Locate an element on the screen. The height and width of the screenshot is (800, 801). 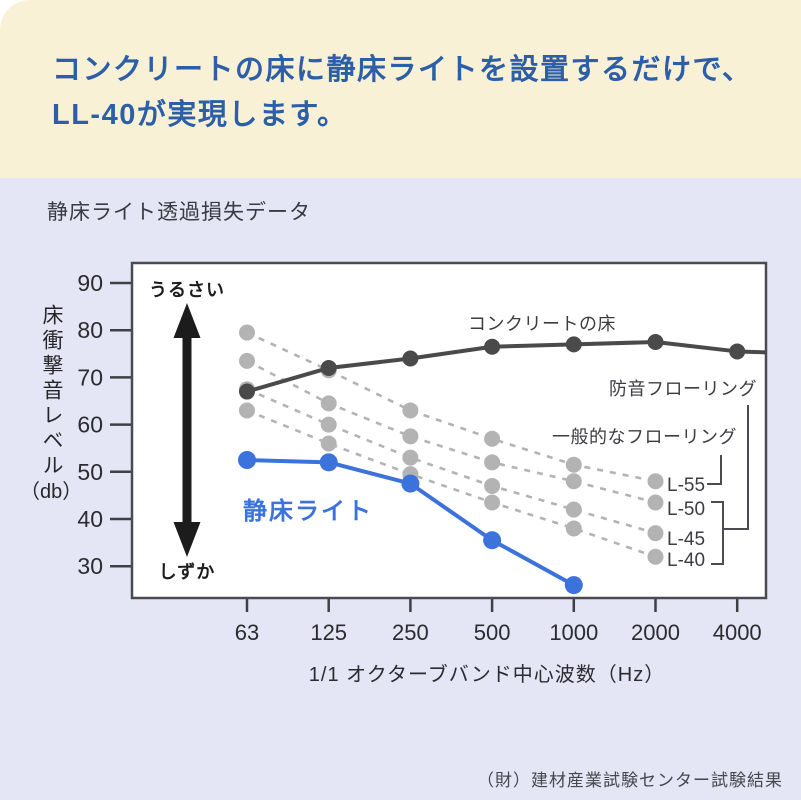
quiet-label: しずか is located at coordinates (187, 572).